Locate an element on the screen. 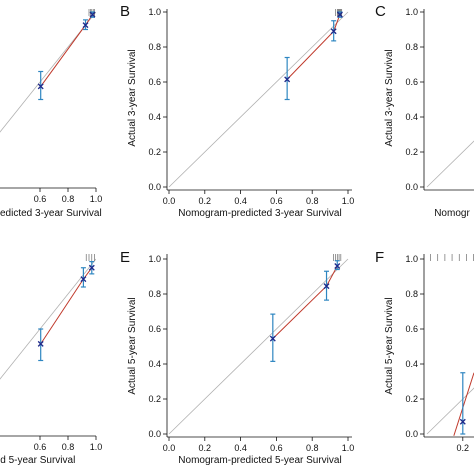 The image size is (474, 474). panel-letter: F is located at coordinates (379, 257).